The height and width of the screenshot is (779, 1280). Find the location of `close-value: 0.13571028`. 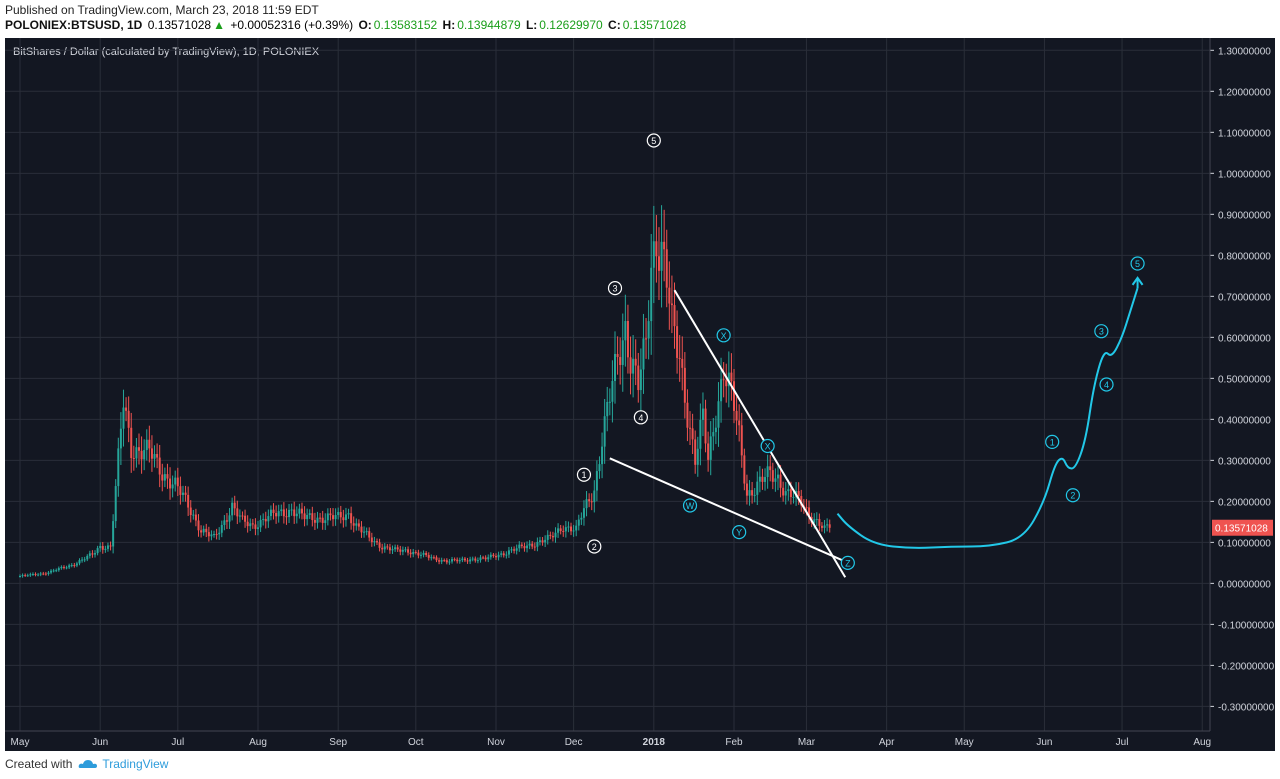

close-value: 0.13571028 is located at coordinates (654, 25).